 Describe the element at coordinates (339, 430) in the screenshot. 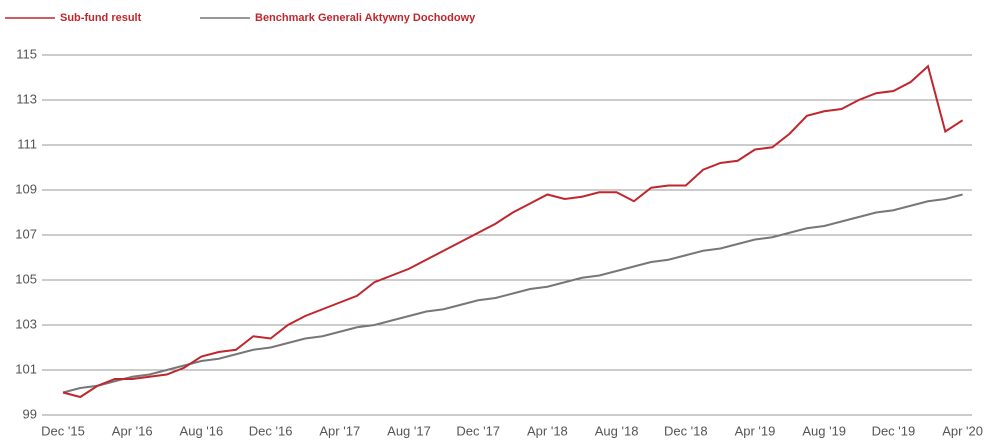

I see `x-tick-label: Apr '17` at that location.